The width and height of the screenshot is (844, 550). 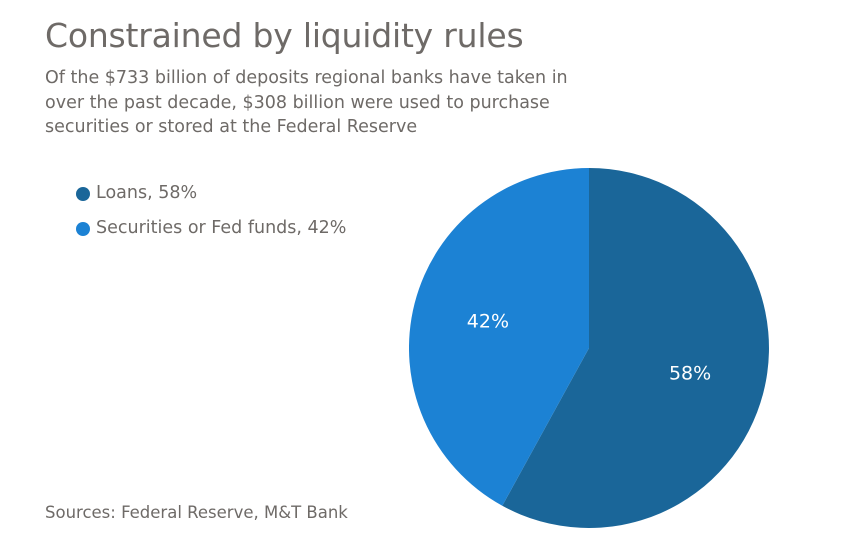 I want to click on chart-title: Constrained by liquidity rules, so click(x=284, y=35).